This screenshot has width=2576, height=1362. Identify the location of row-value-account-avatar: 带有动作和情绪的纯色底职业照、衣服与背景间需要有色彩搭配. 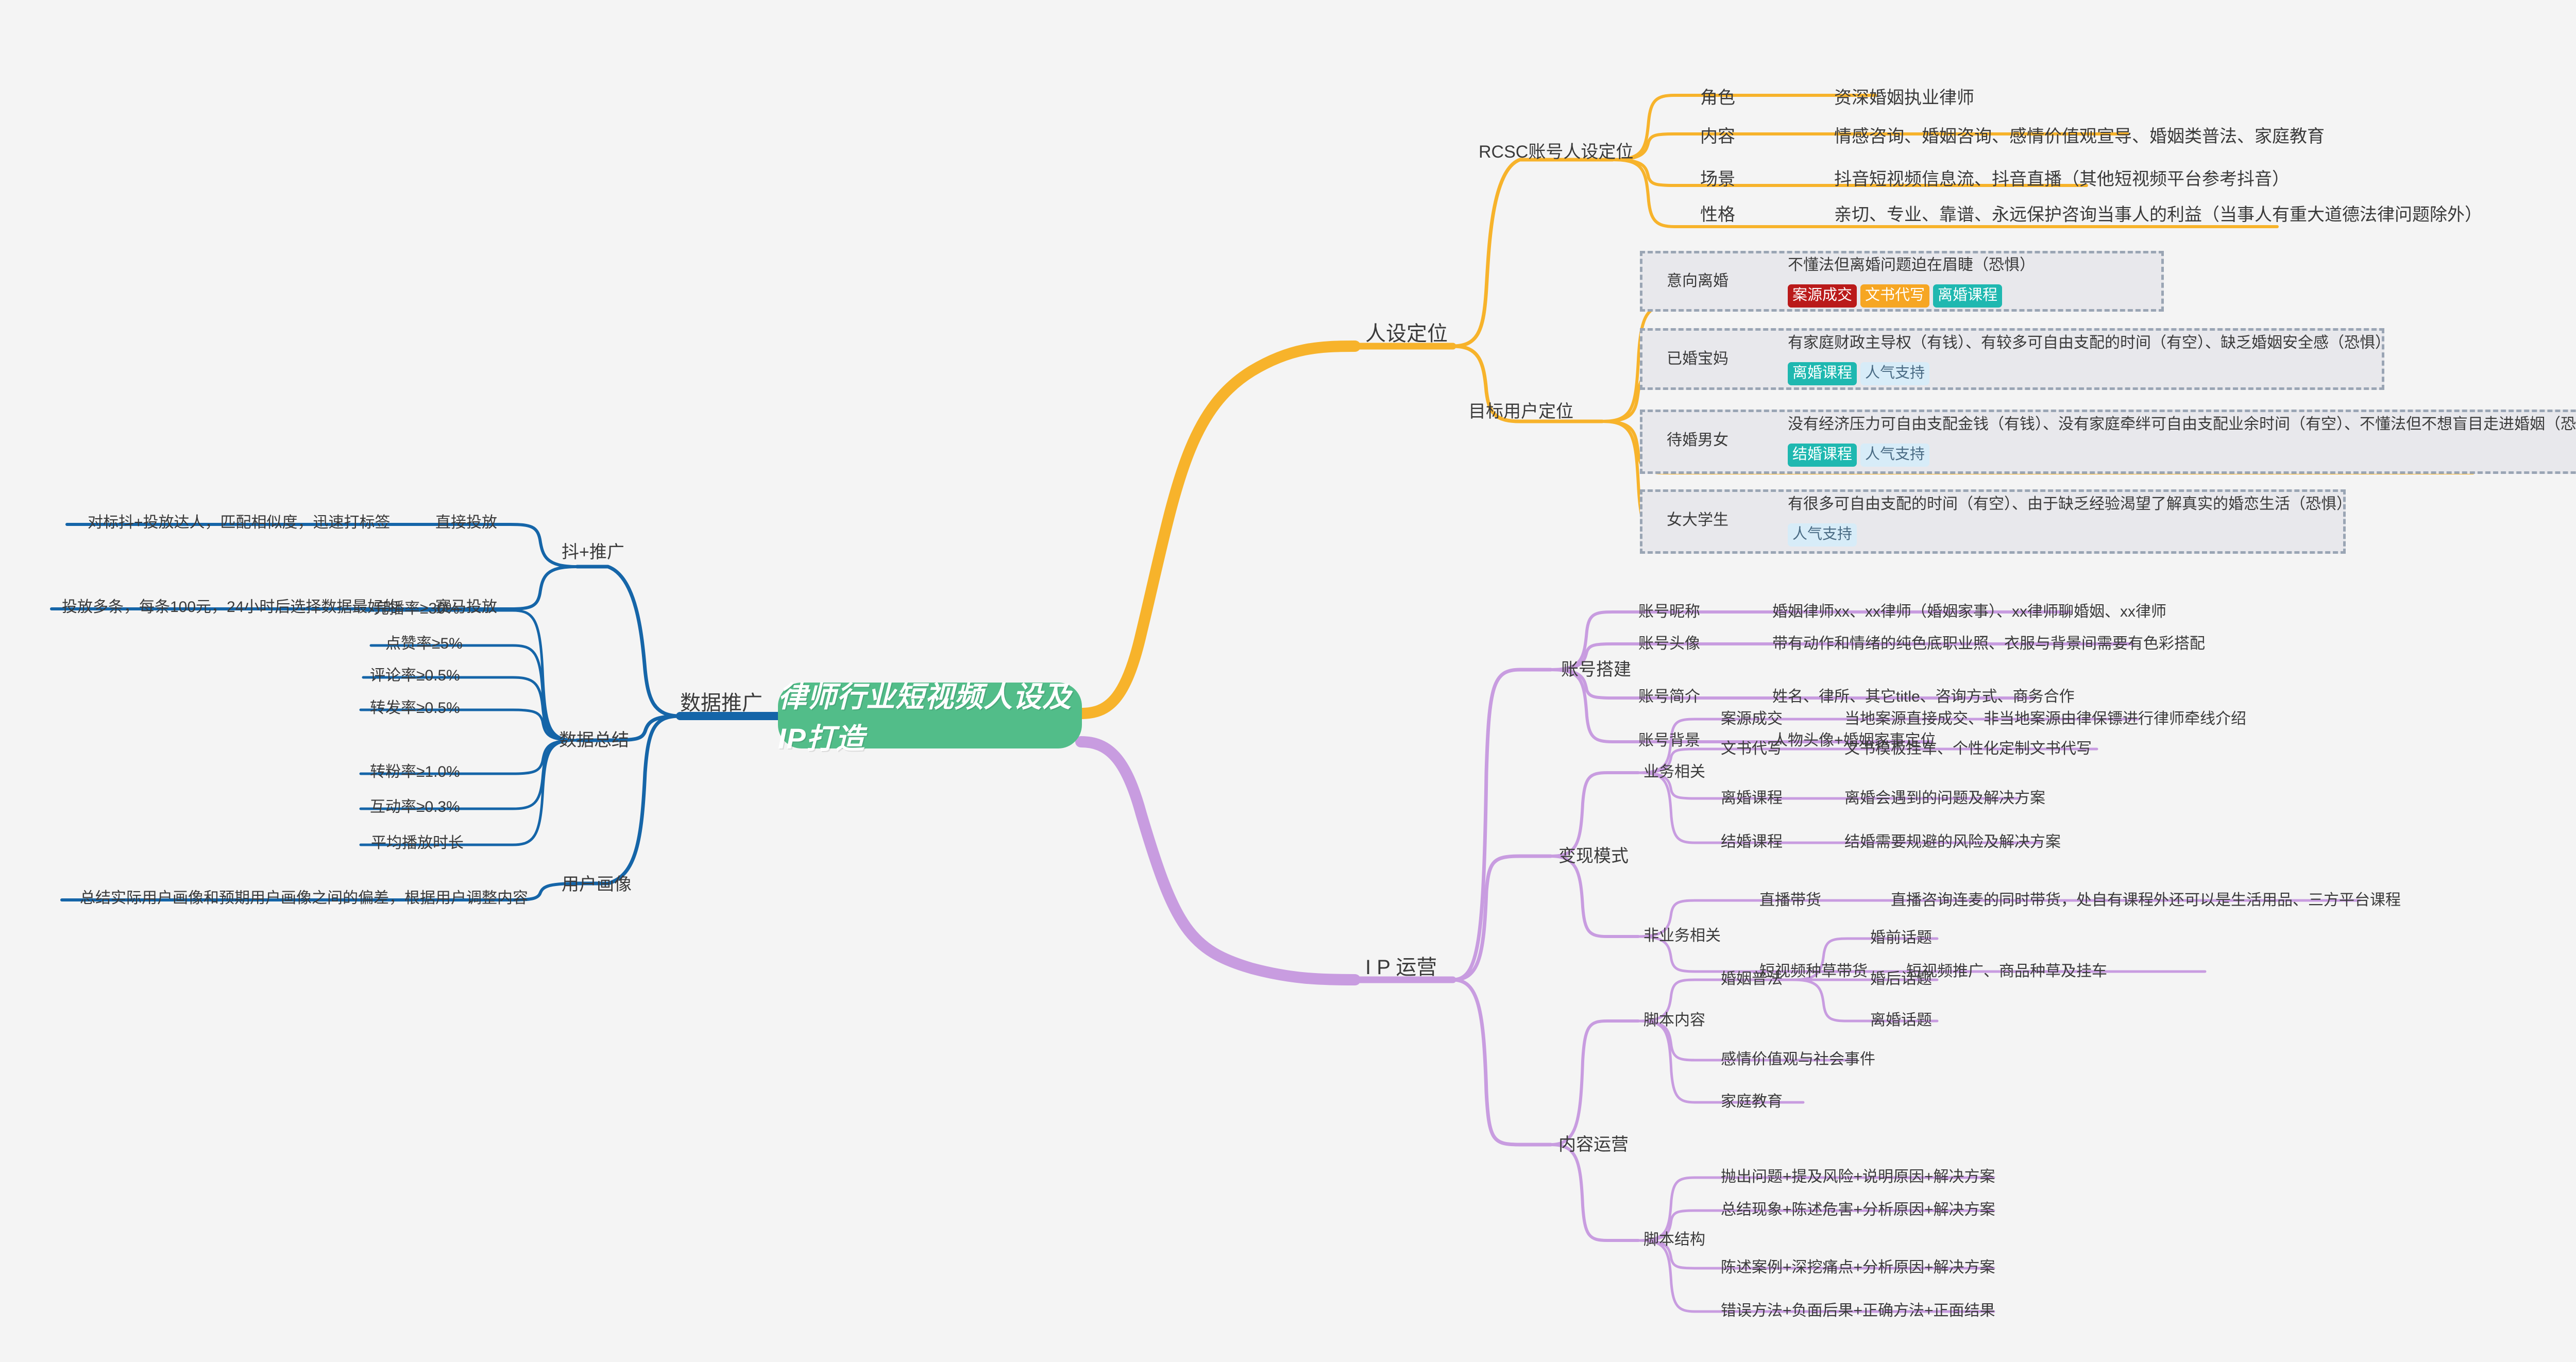
(1988, 643).